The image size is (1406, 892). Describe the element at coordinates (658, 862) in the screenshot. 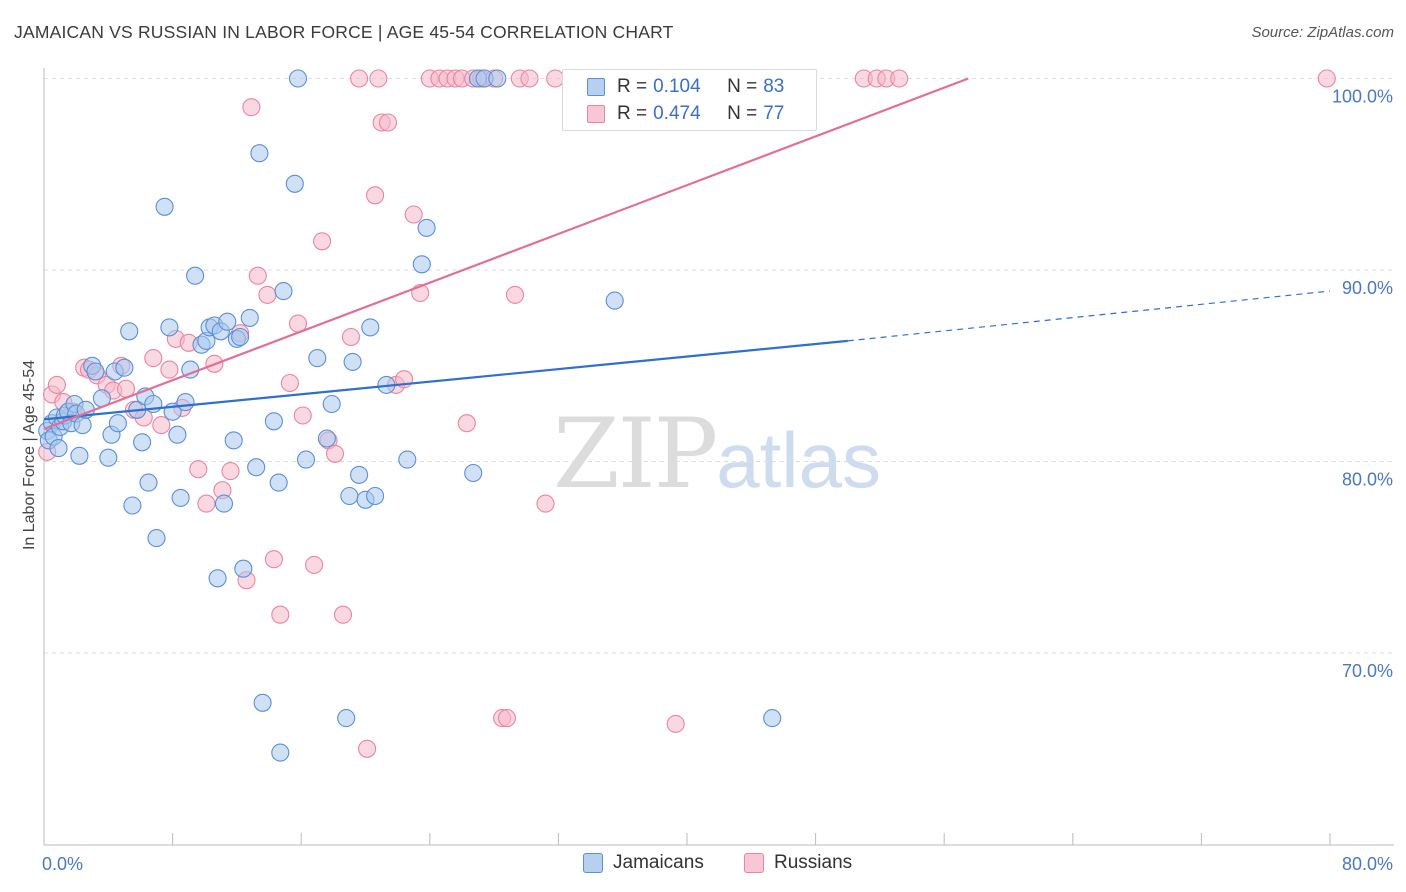

I see `jamaicans-legend-label: Jamaicans` at that location.